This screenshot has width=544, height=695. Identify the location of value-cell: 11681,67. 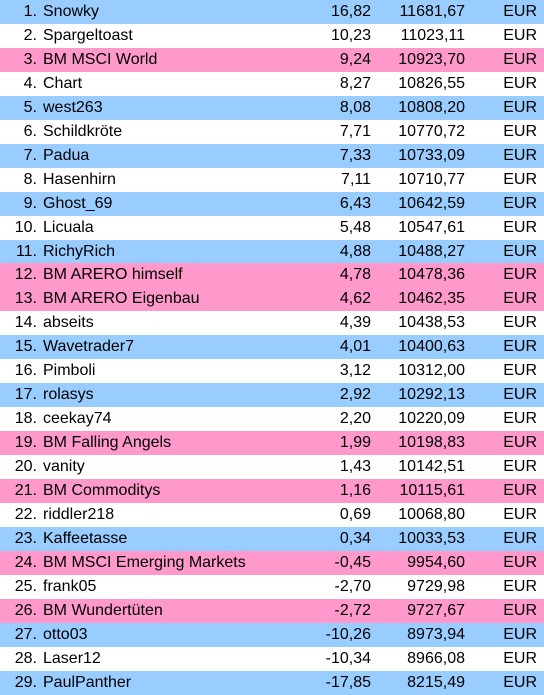
(432, 11).